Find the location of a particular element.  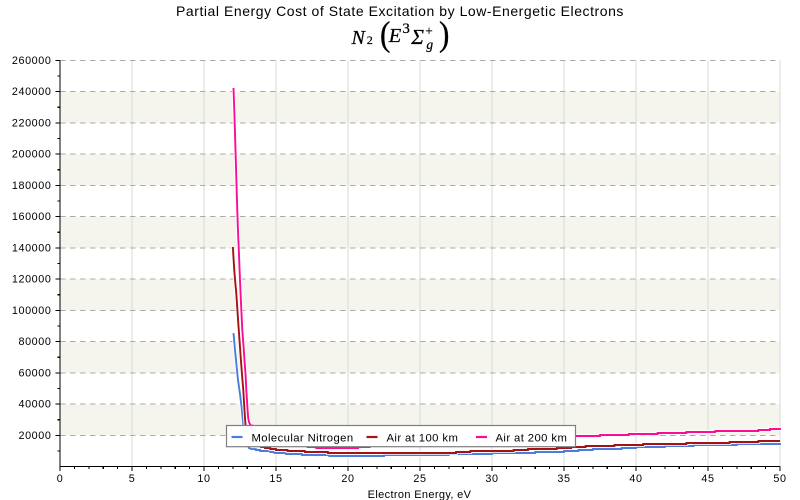

svg-text: 100000 is located at coordinates (32, 311).